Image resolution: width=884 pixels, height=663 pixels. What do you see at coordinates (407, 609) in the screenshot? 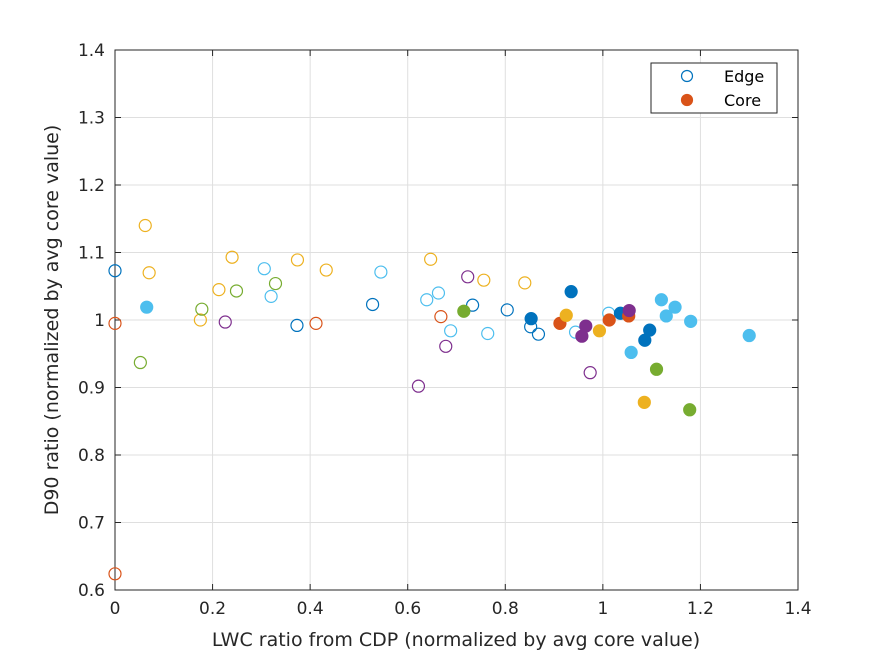
I see `x-tick-label: 0.6` at bounding box center [407, 609].